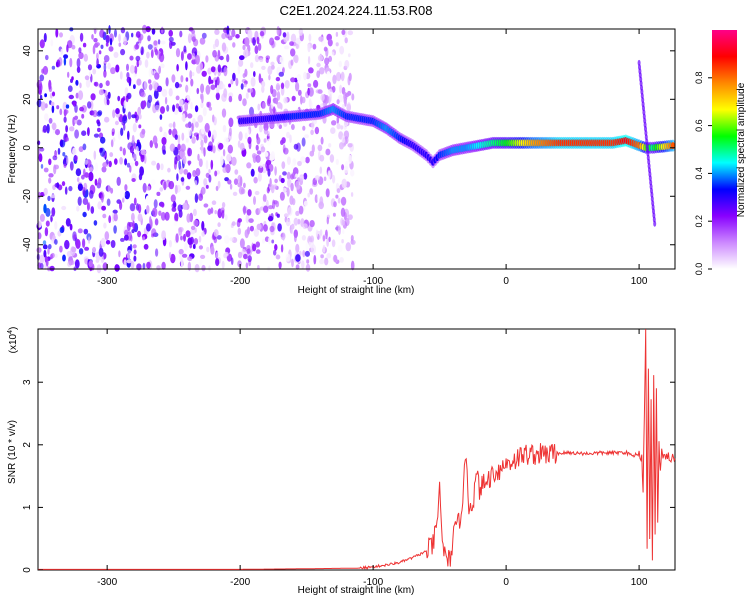  Describe the element at coordinates (27, 196) in the screenshot. I see `spectrogram-y-tick-label: -20` at that location.